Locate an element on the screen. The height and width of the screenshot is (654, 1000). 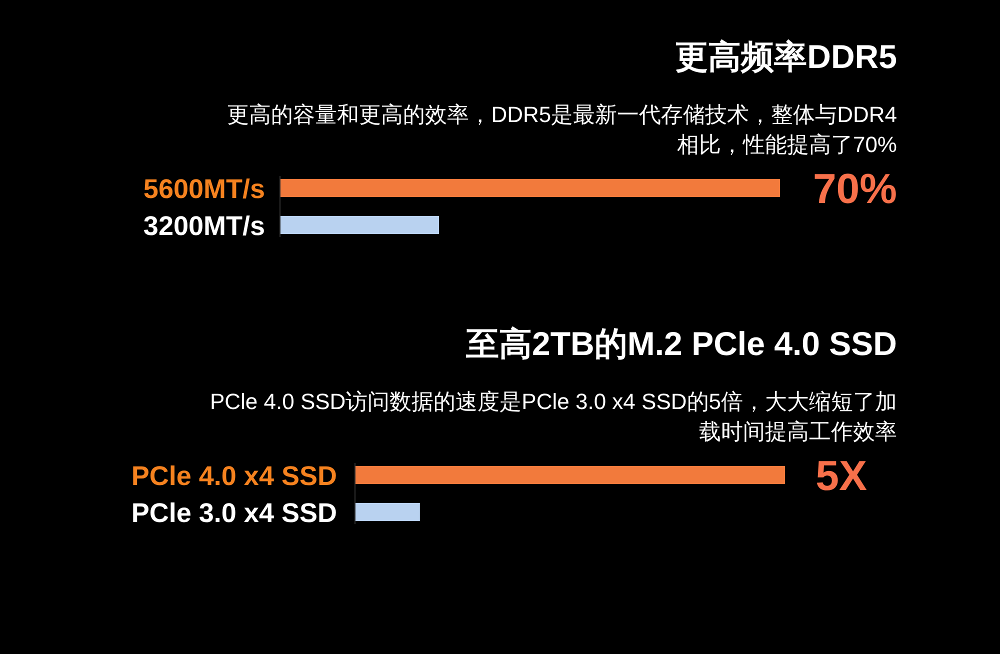
text: 5X is located at coordinates (841, 475).